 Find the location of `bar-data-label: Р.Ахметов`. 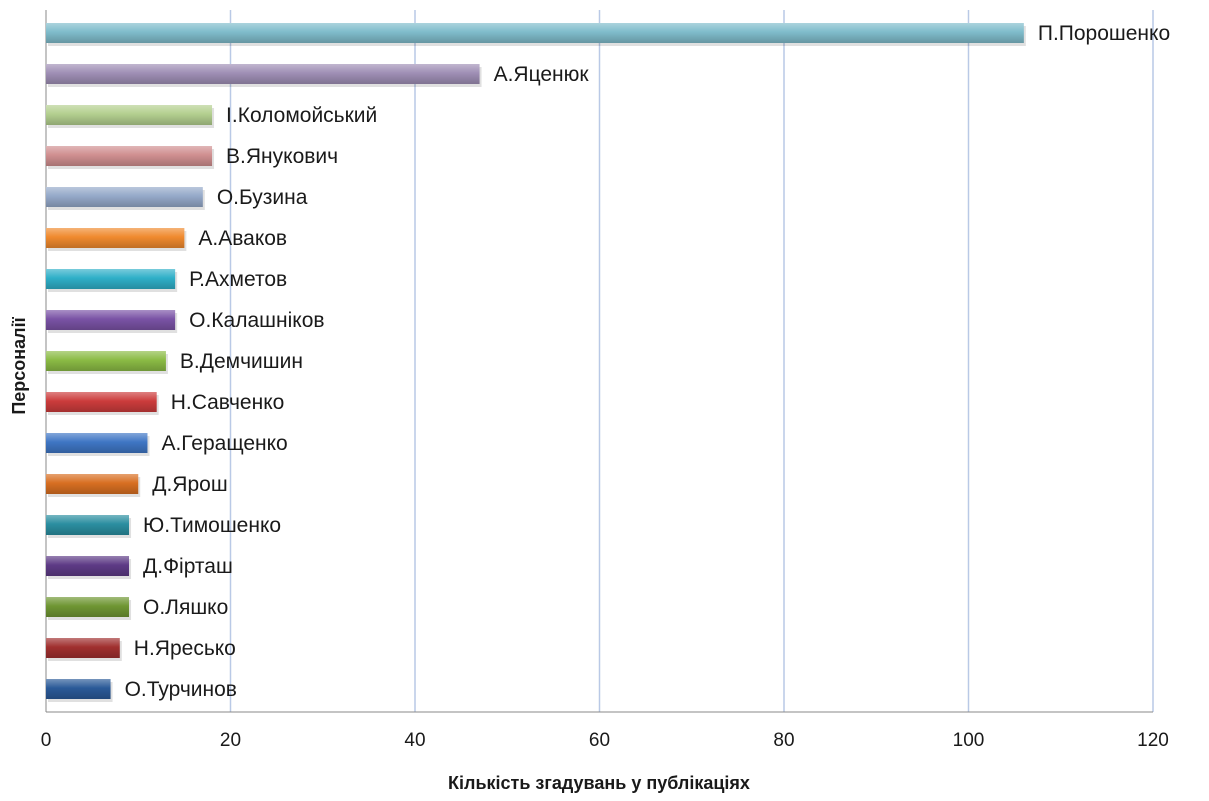

bar-data-label: Р.Ахметов is located at coordinates (238, 279).